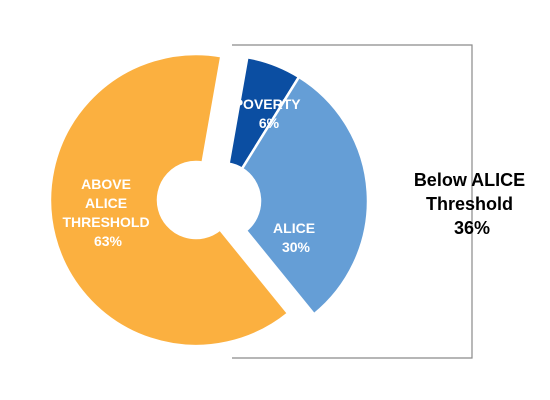 The height and width of the screenshot is (400, 550). Describe the element at coordinates (108, 241) in the screenshot. I see `label-above-pct: 63%` at that location.